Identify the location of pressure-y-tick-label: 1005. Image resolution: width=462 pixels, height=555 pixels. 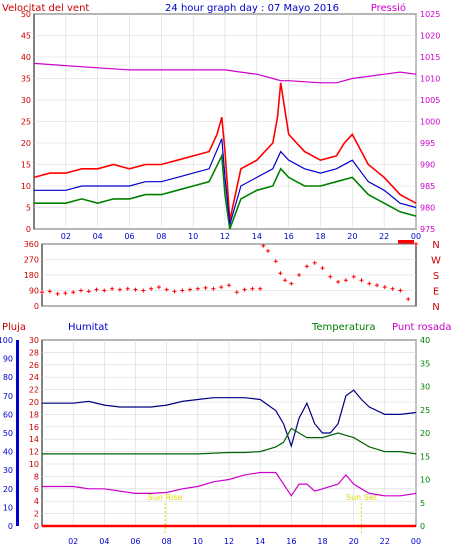
(430, 100).